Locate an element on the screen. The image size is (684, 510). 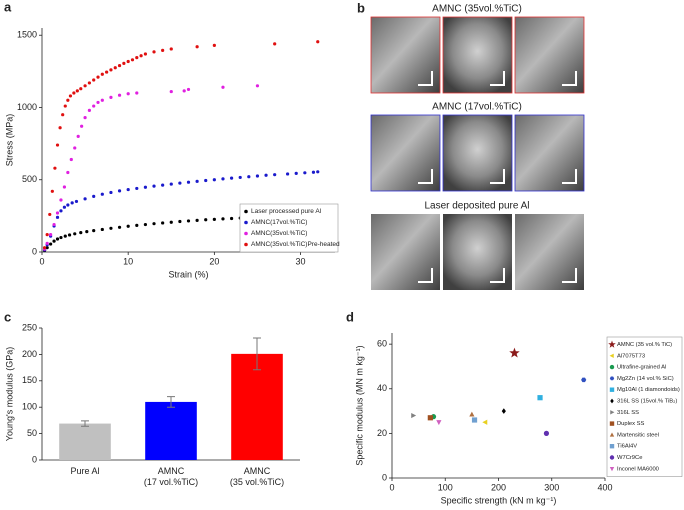
legend-label: AMNC (35 vol.% TiC) is located at coordinates (644, 345).